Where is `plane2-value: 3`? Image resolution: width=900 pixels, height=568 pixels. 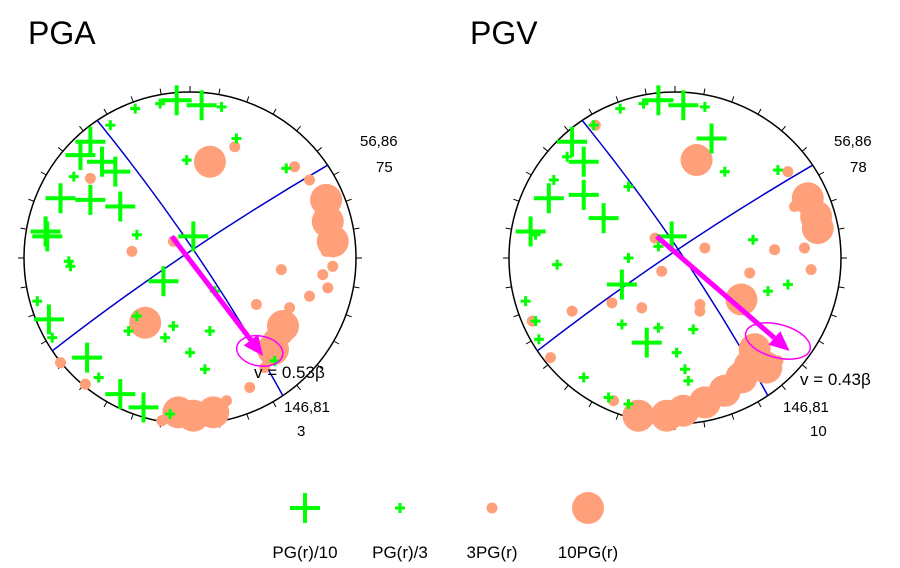 plane2-value: 3 is located at coordinates (301, 431).